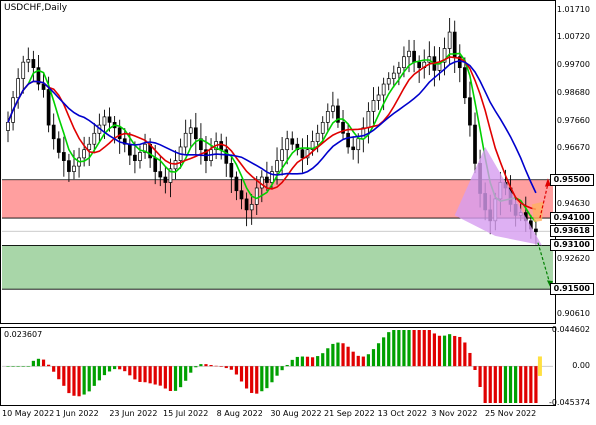 The height and width of the screenshot is (425, 596). What do you see at coordinates (581, 366) in the screenshot?
I see `indicator-axis-label: 0.00` at bounding box center [581, 366].